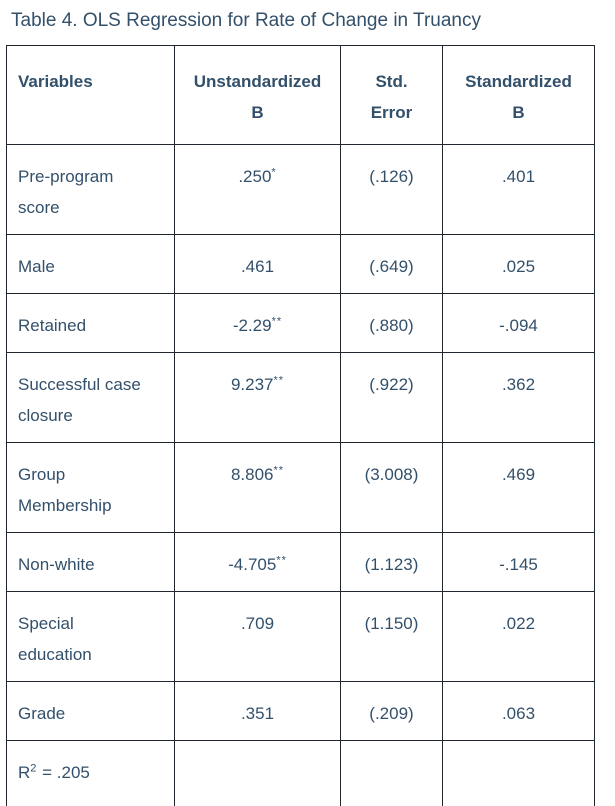 The image size is (615, 806). Describe the element at coordinates (391, 397) in the screenshot. I see `std-error-cell: (.922)` at that location.